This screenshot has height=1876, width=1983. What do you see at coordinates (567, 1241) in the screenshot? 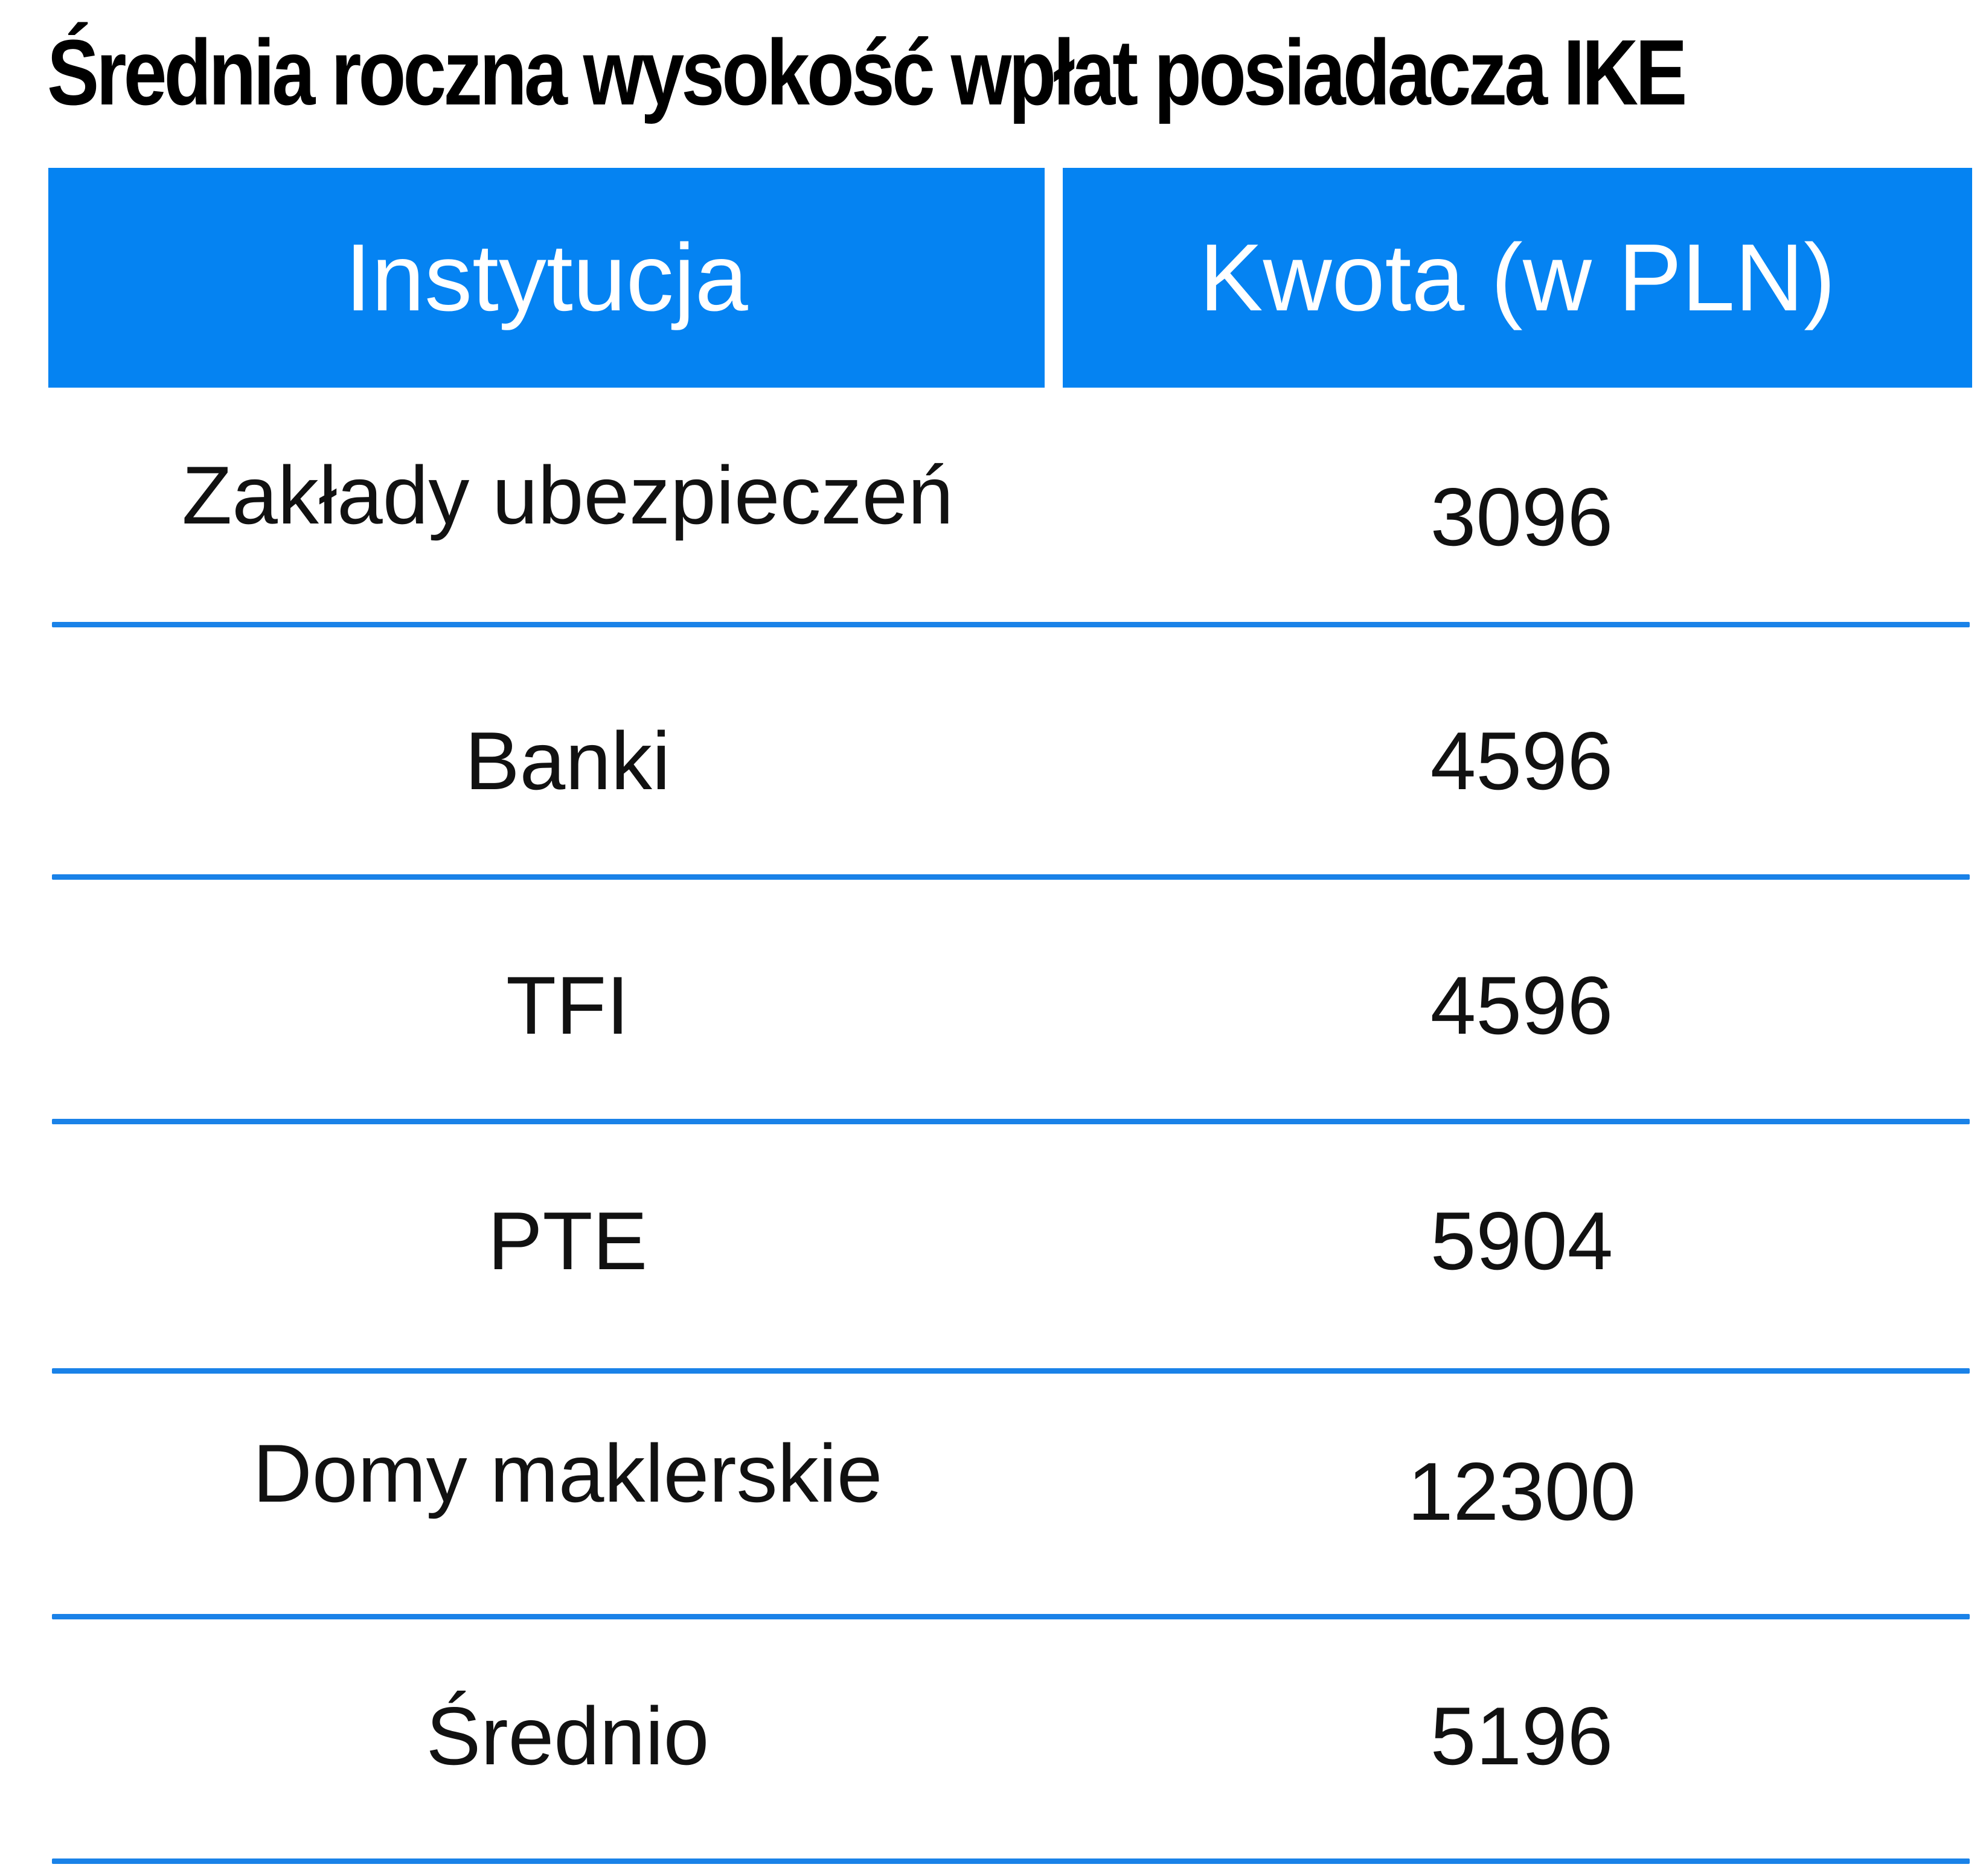
I see `table-row-institution: PTE` at bounding box center [567, 1241].